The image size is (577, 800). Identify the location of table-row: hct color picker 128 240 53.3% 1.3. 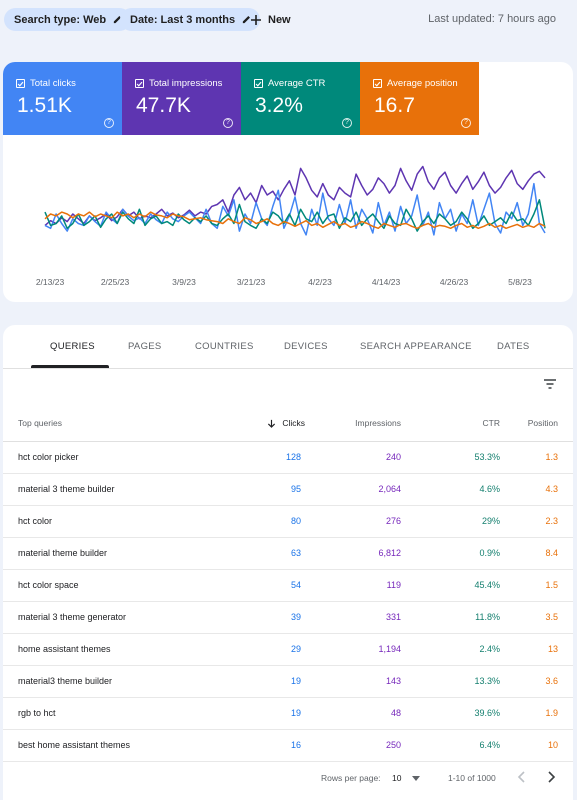
(288, 458).